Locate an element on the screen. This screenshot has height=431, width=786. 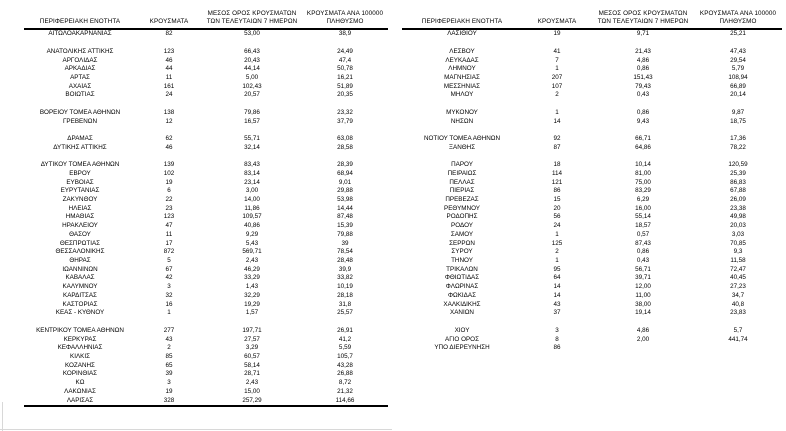
cases-cell: 107 is located at coordinates (557, 86).